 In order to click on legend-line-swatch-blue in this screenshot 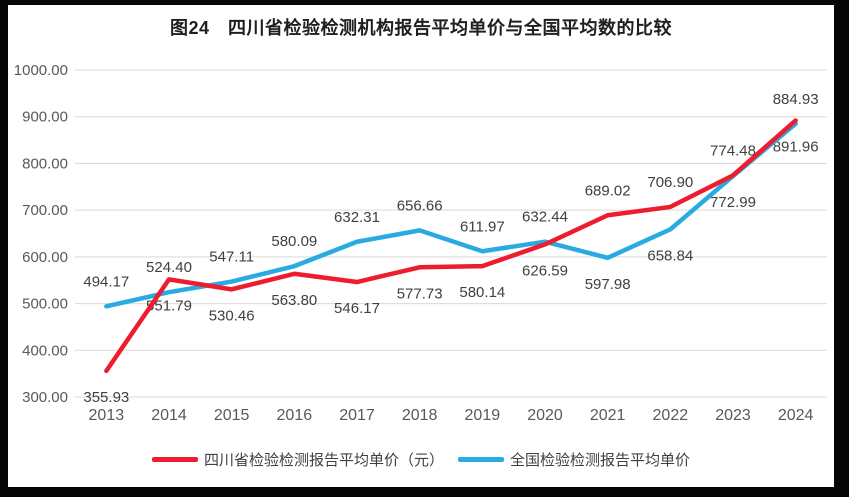, I will do `click(481, 459)`.